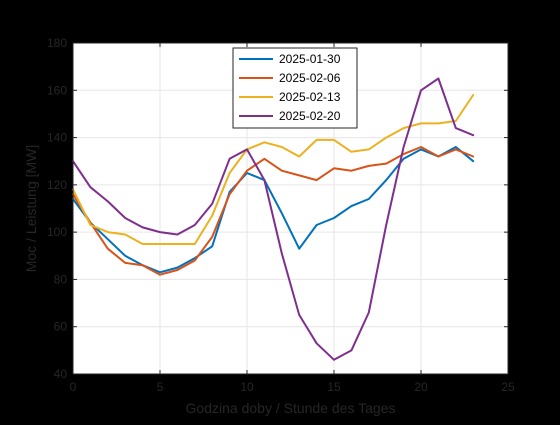  I want to click on legend-label: 2025-02-20, so click(310, 116).